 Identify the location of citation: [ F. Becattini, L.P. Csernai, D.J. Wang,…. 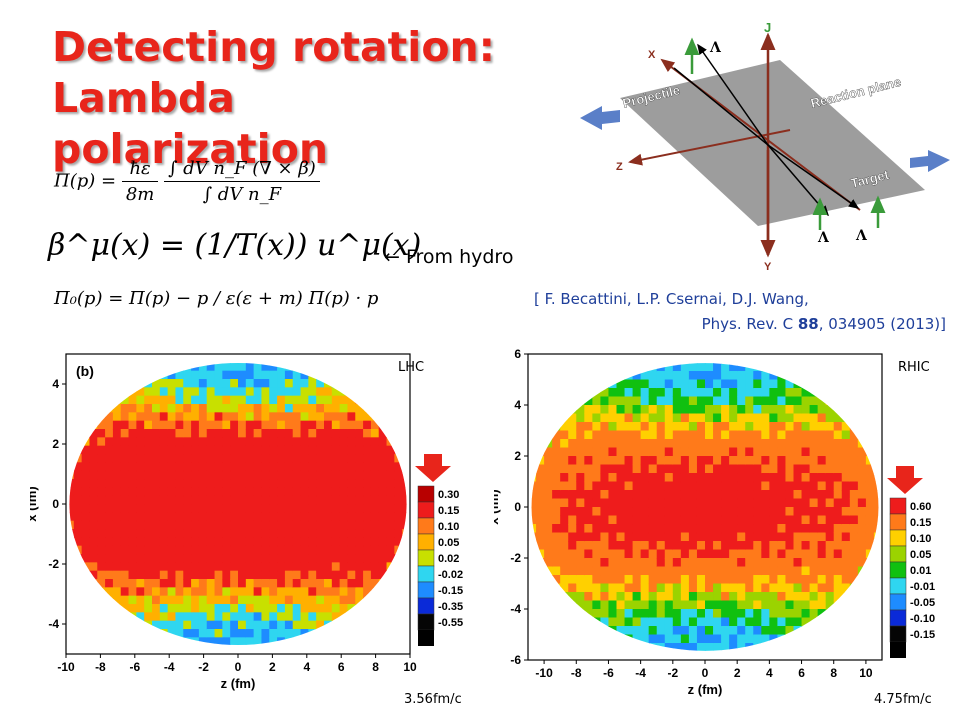
(740, 312).